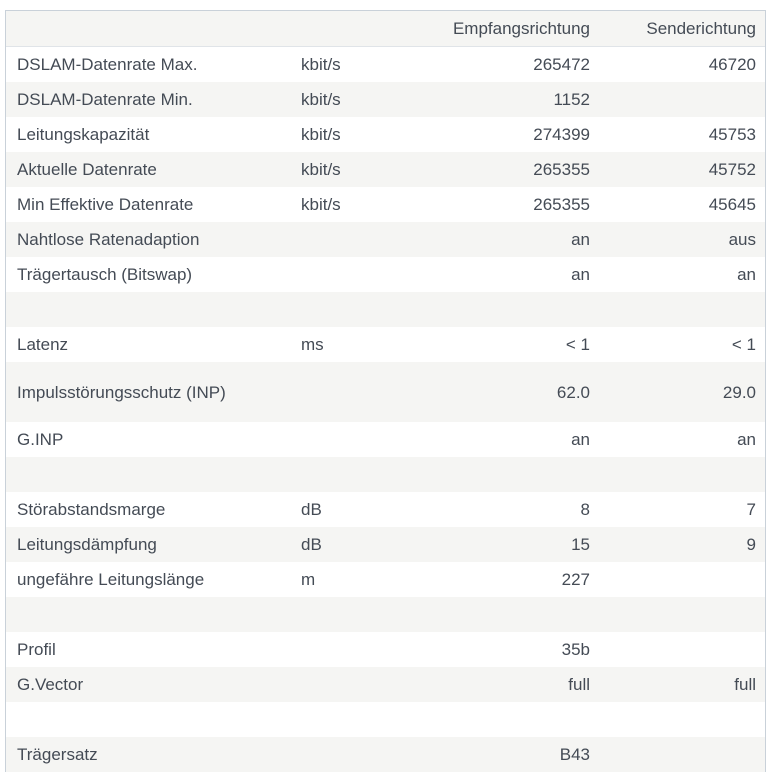  I want to click on header-upstream: Senderichtung, so click(677, 29).